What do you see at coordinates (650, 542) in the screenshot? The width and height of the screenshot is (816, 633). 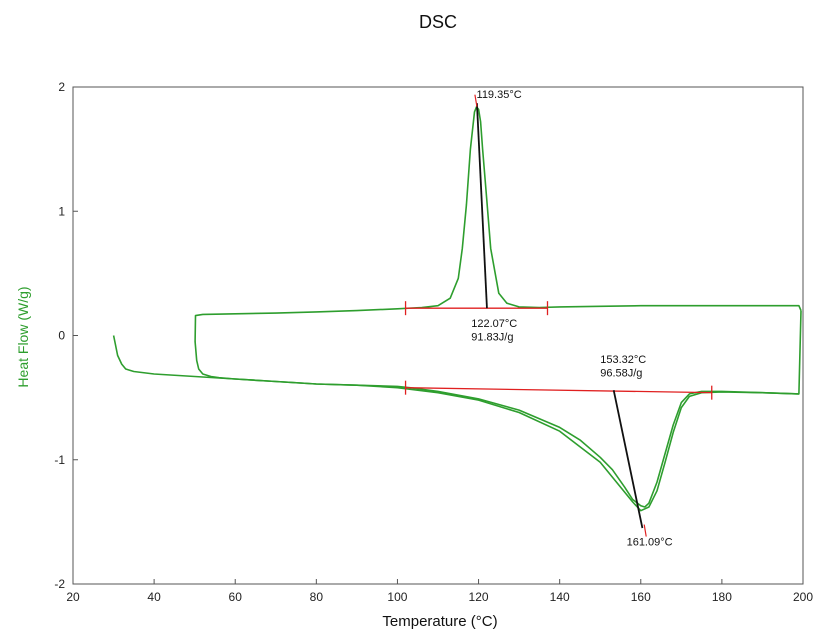 I see `peak-annotation: 161.09°C` at bounding box center [650, 542].